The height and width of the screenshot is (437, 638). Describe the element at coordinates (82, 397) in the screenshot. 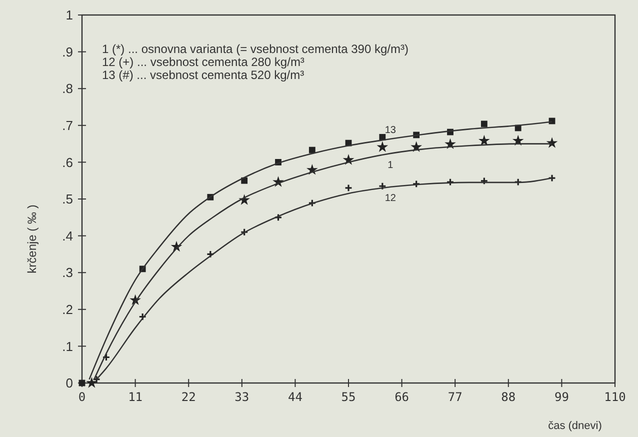

I see `x-tick-label: 0` at that location.